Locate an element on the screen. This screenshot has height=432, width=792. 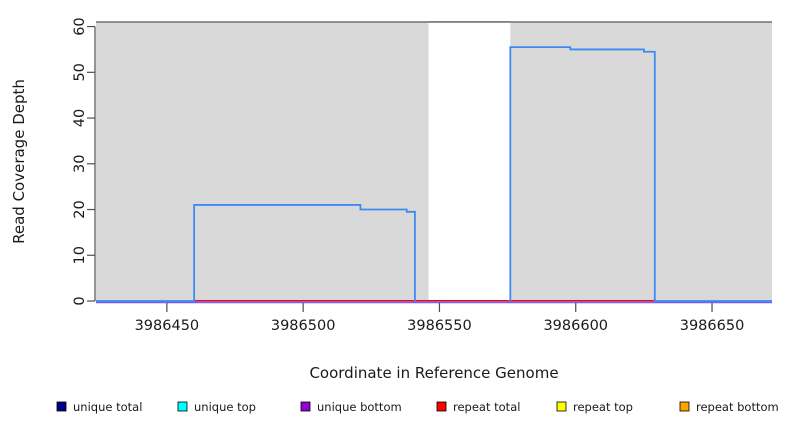
legend-item-unique-top: unique top is located at coordinates (216, 407).